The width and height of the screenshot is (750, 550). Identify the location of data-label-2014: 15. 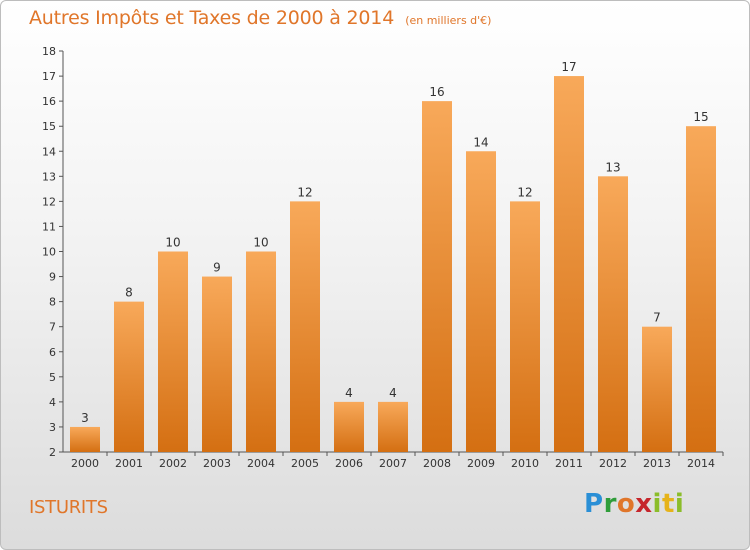
(700, 117).